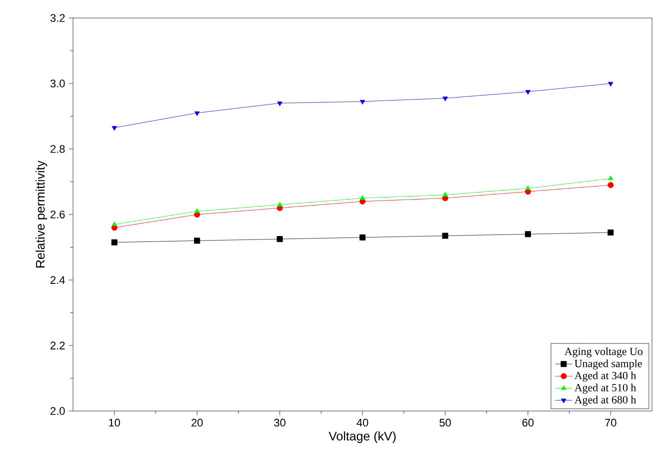 The image size is (654, 476). I want to click on x-tick-label: 30, so click(280, 422).